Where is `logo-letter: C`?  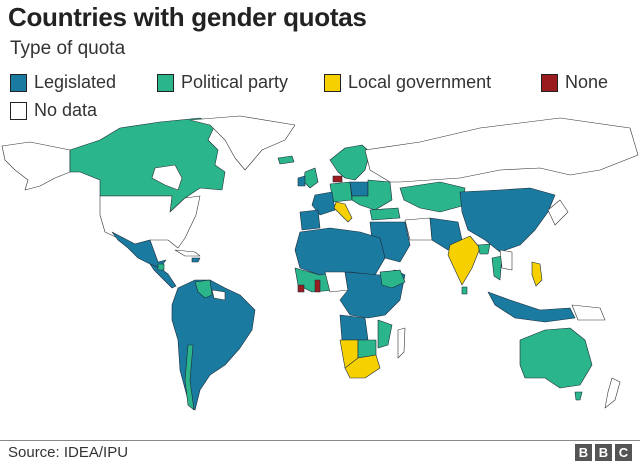
logo-letter: C is located at coordinates (623, 452).